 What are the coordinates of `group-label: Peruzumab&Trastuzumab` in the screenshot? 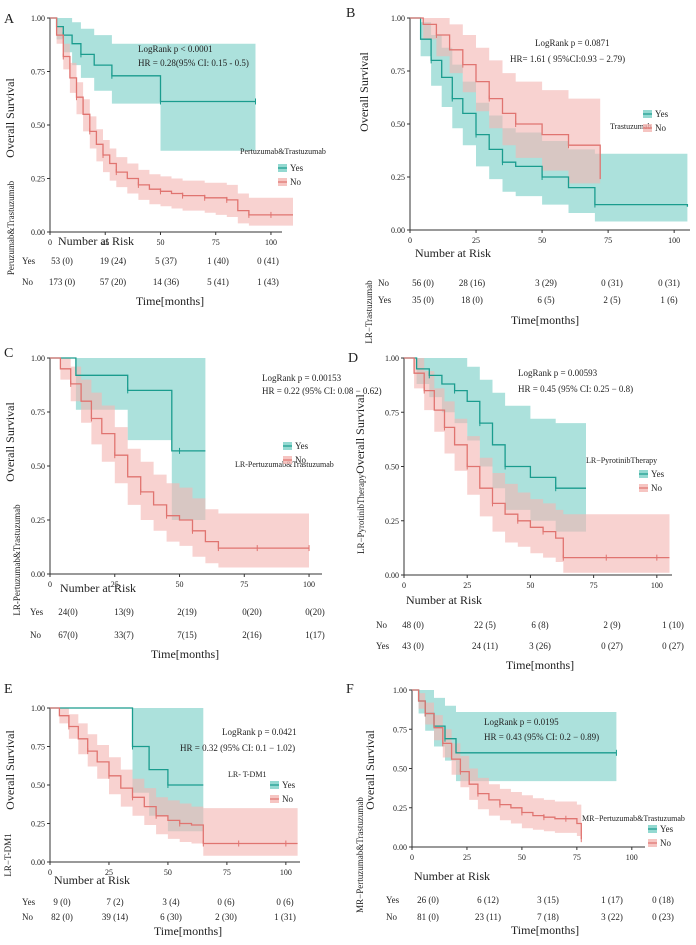 It's located at (11, 227).